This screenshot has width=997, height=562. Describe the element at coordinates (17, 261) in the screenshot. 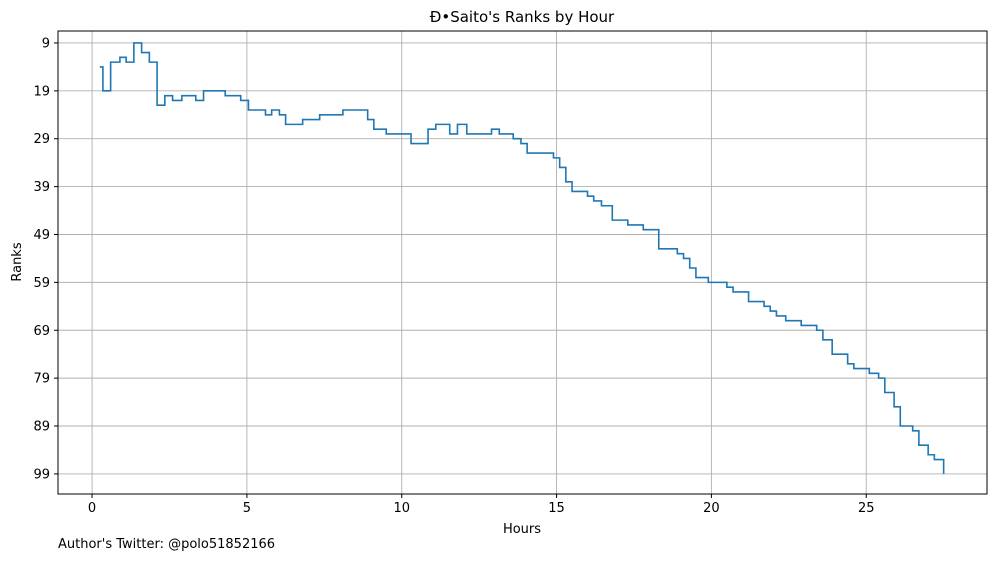

I see `y-axis-label: Ranks` at that location.